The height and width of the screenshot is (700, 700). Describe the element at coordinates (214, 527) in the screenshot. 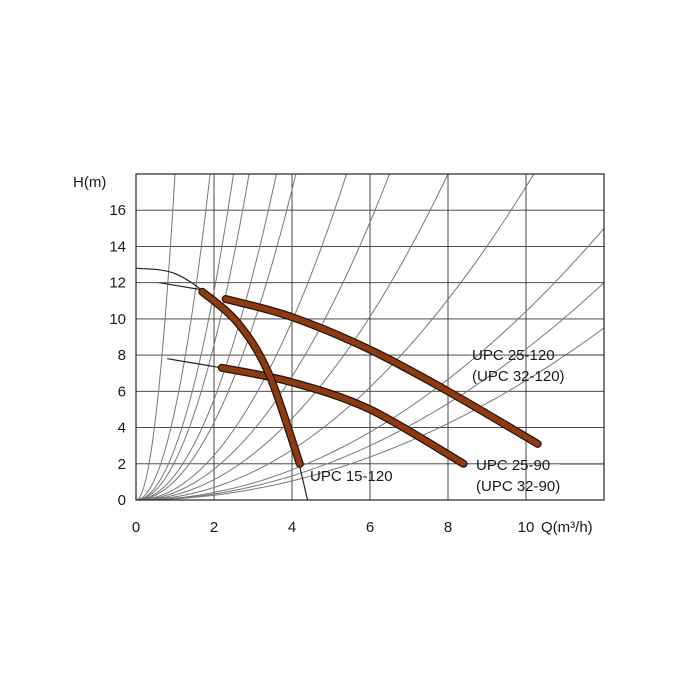

I see `x-tick-label: 2` at that location.